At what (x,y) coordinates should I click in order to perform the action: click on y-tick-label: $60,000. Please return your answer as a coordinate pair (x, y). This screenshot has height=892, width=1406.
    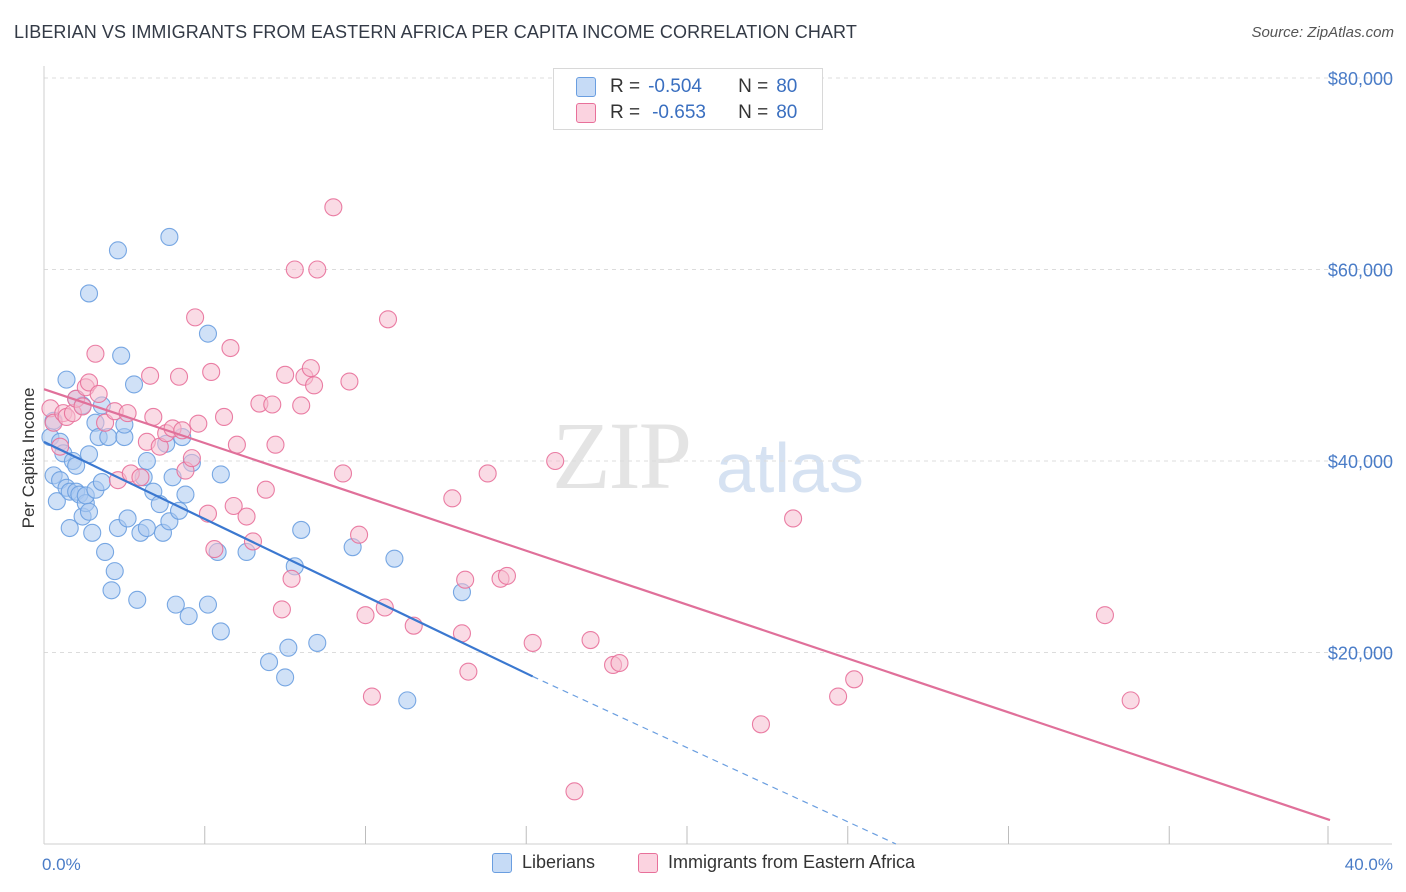
    Looking at the image, I should click on (1360, 271).